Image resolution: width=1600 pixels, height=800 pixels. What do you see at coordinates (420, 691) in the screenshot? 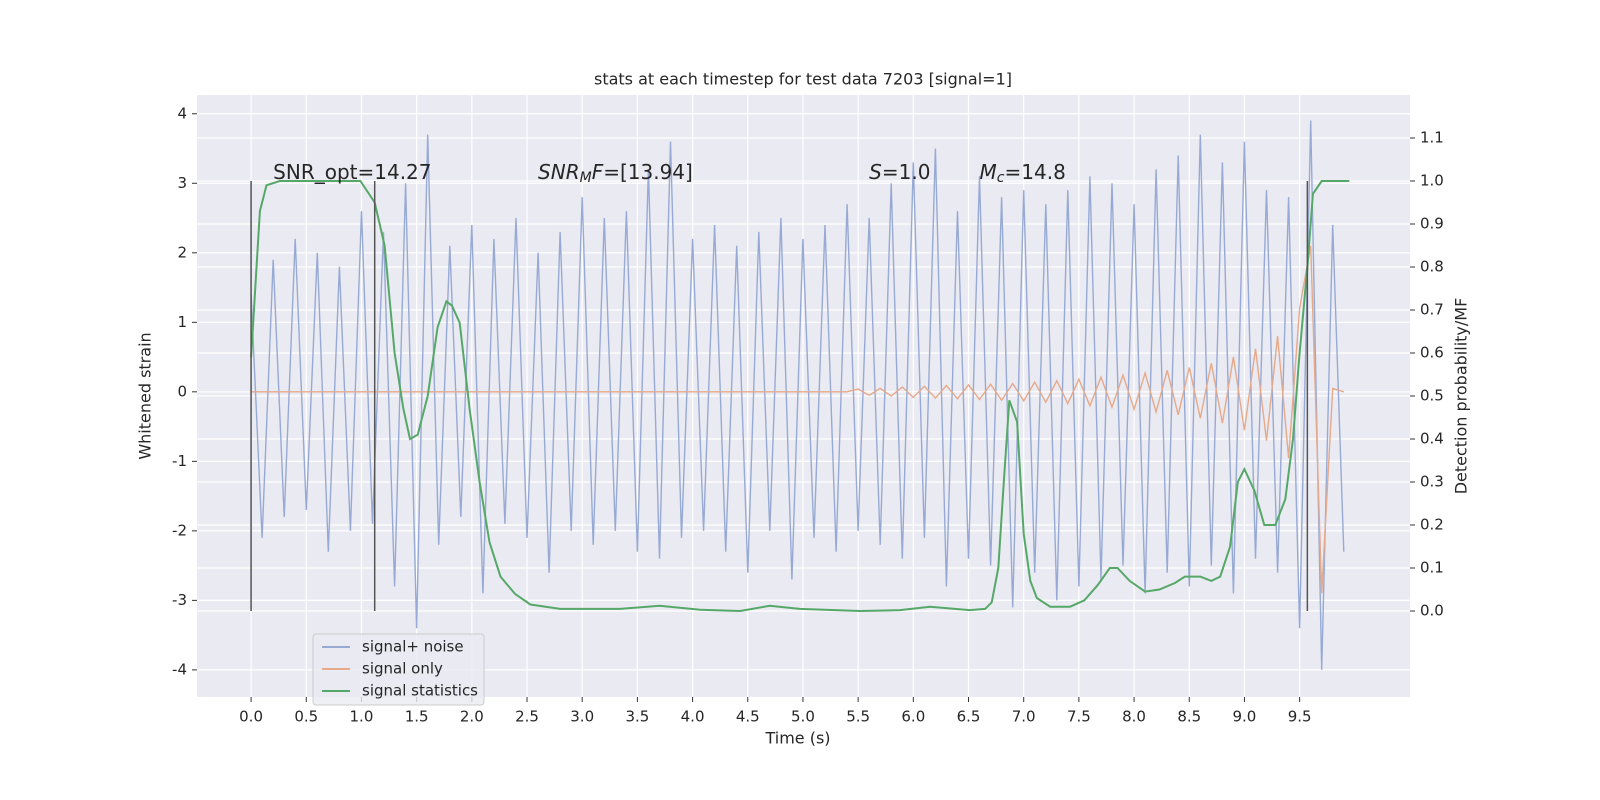
I see `legend-label: signal statistics` at bounding box center [420, 691].